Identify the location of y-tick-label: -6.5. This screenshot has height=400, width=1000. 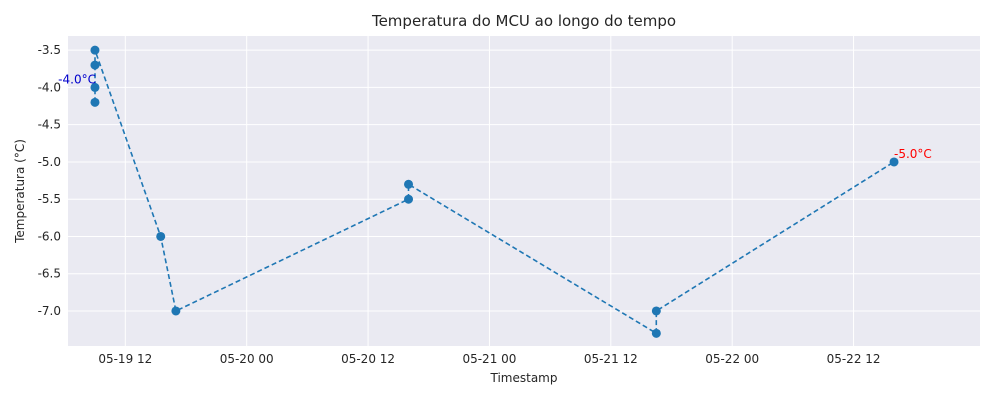
(49, 274).